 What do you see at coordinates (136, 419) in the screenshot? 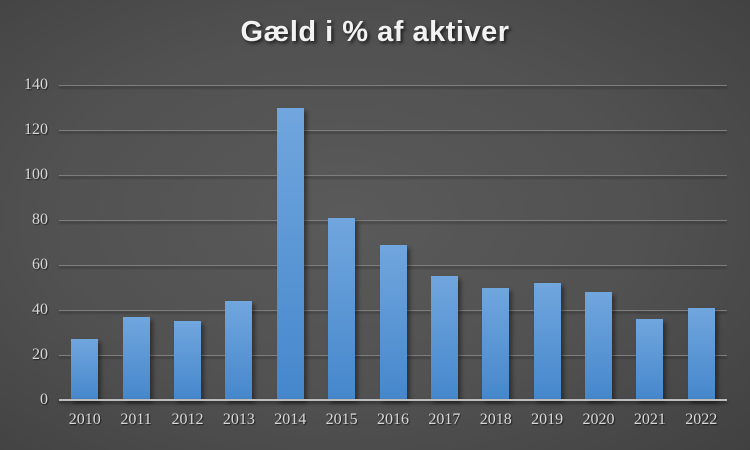
I see `x-tick-label: 2011` at bounding box center [136, 419].